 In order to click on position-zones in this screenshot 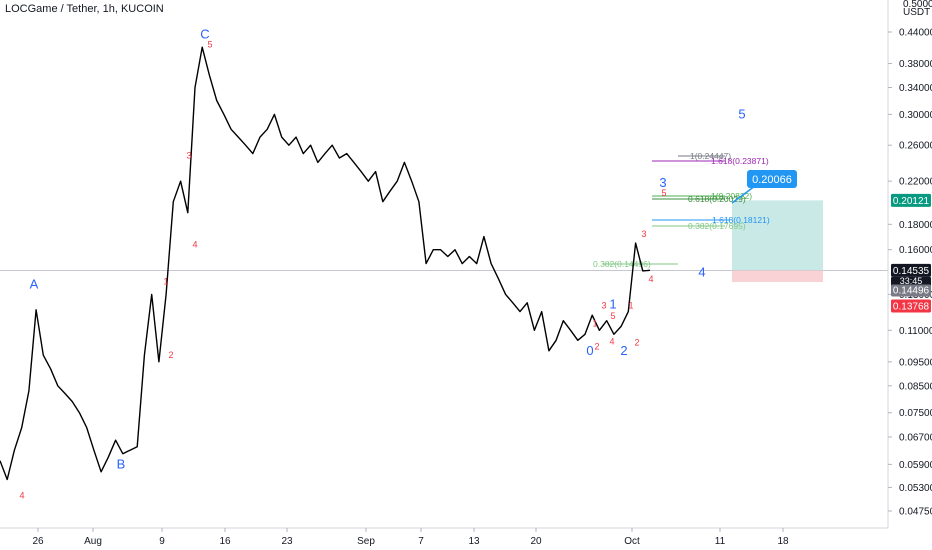, I will do `click(777, 241)`.